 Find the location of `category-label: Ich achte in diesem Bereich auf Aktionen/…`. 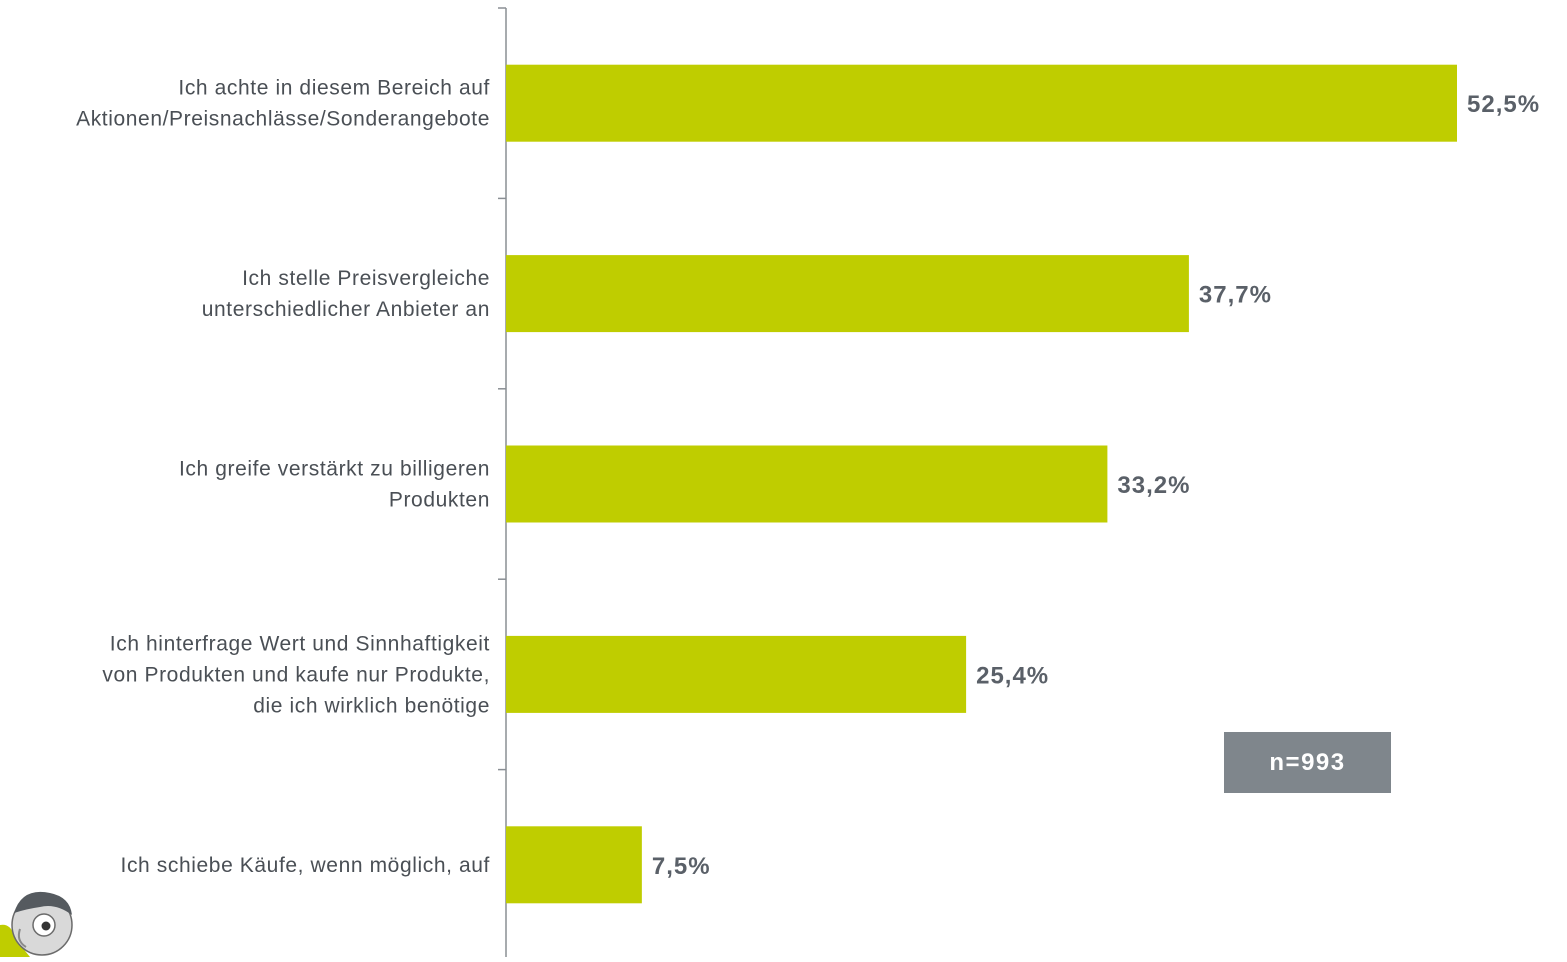

category-label: Ich achte in diesem Bereich auf Aktionen/… is located at coordinates (283, 104).